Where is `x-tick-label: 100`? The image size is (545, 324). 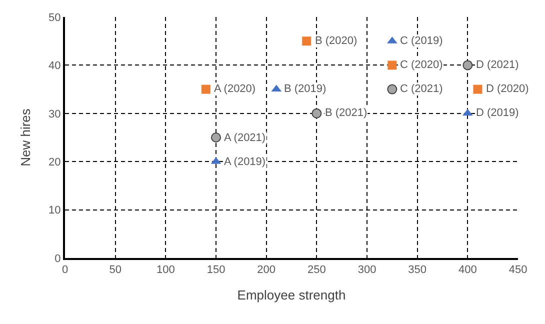 x-tick-label: 100 is located at coordinates (165, 270).